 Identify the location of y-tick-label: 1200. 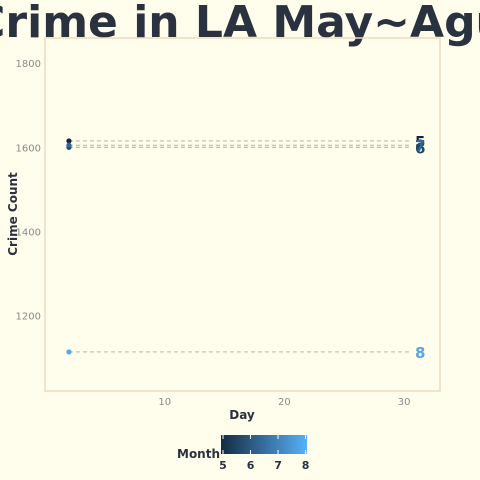
(28, 316).